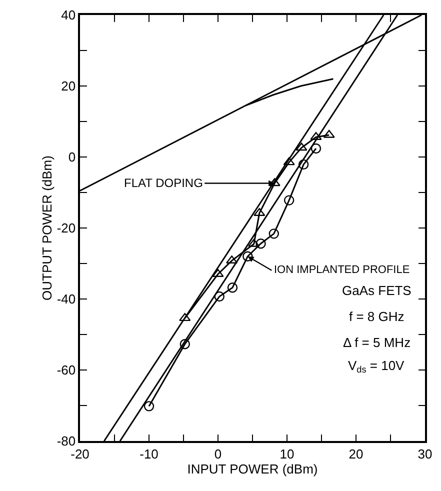 The height and width of the screenshot is (491, 441). What do you see at coordinates (72, 157) in the screenshot?
I see `y-tick-label: 0` at bounding box center [72, 157].